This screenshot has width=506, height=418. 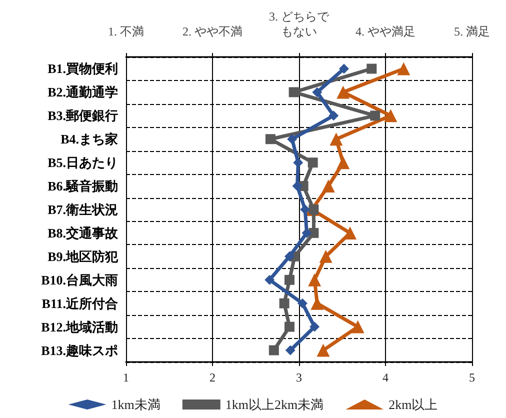 What do you see at coordinates (83, 162) in the screenshot?
I see `y-tick-label: B5.日あたり` at bounding box center [83, 162].